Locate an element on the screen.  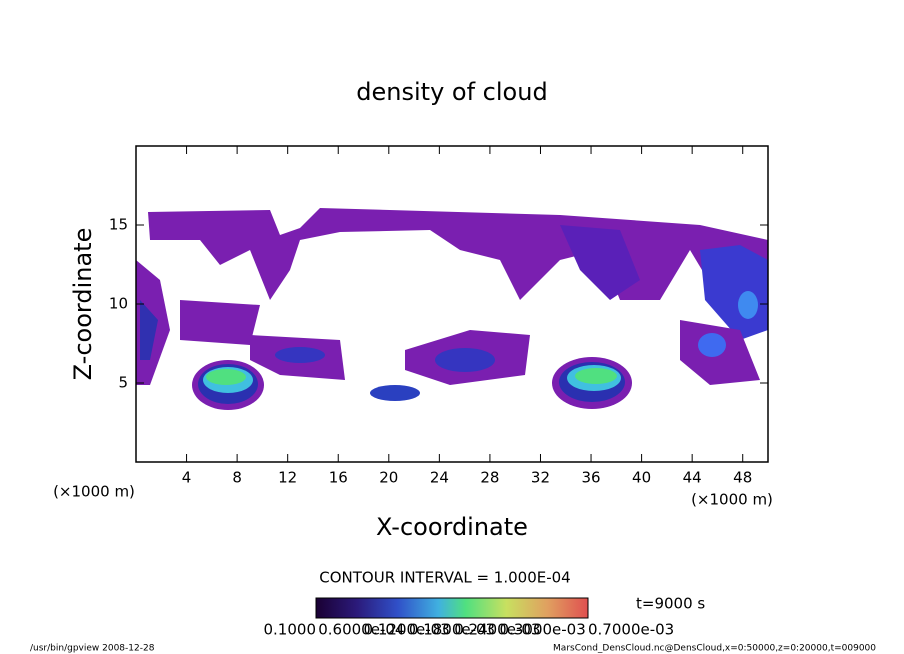
x-unit-right: (×1000 m) is located at coordinates (732, 500).